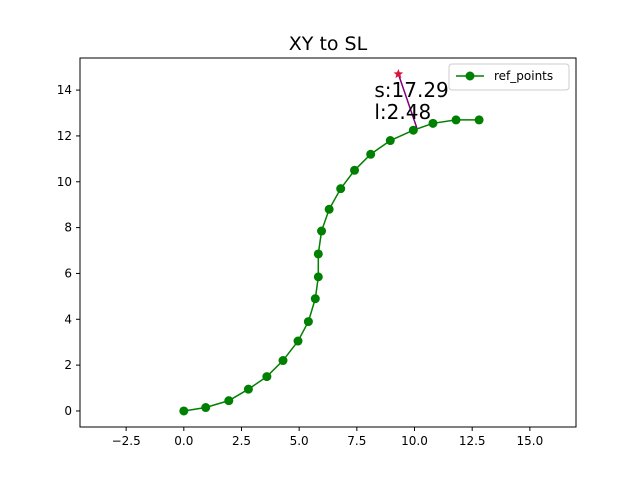 This screenshot has width=640, height=480. I want to click on legend-marker-swatch, so click(470, 76).